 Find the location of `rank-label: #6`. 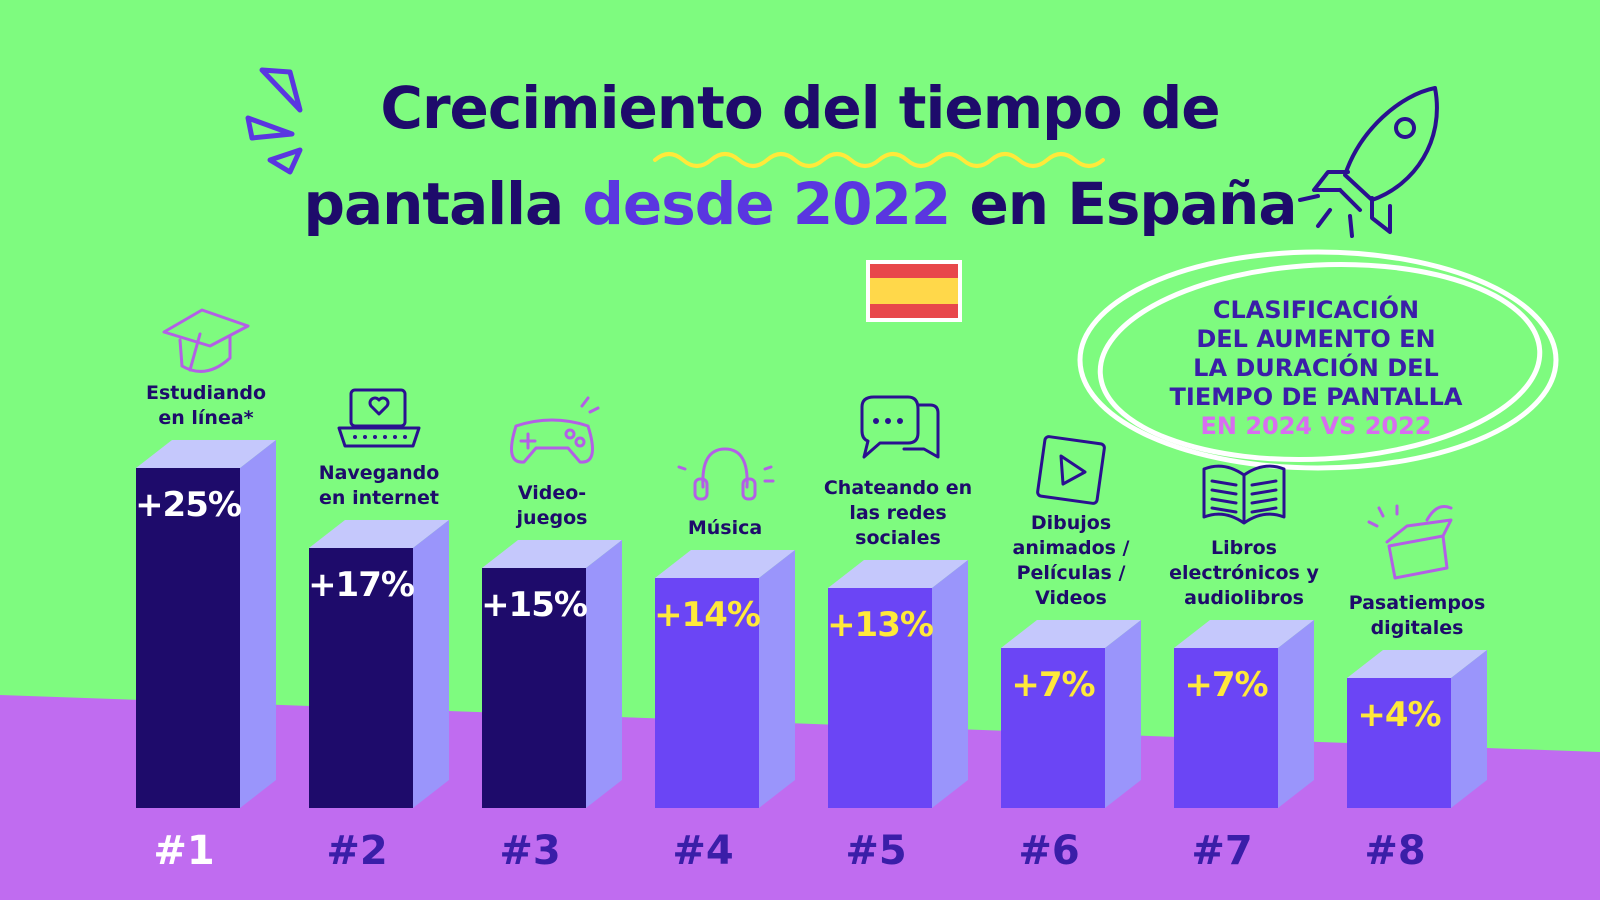

rank-label: #6 is located at coordinates (1048, 851).